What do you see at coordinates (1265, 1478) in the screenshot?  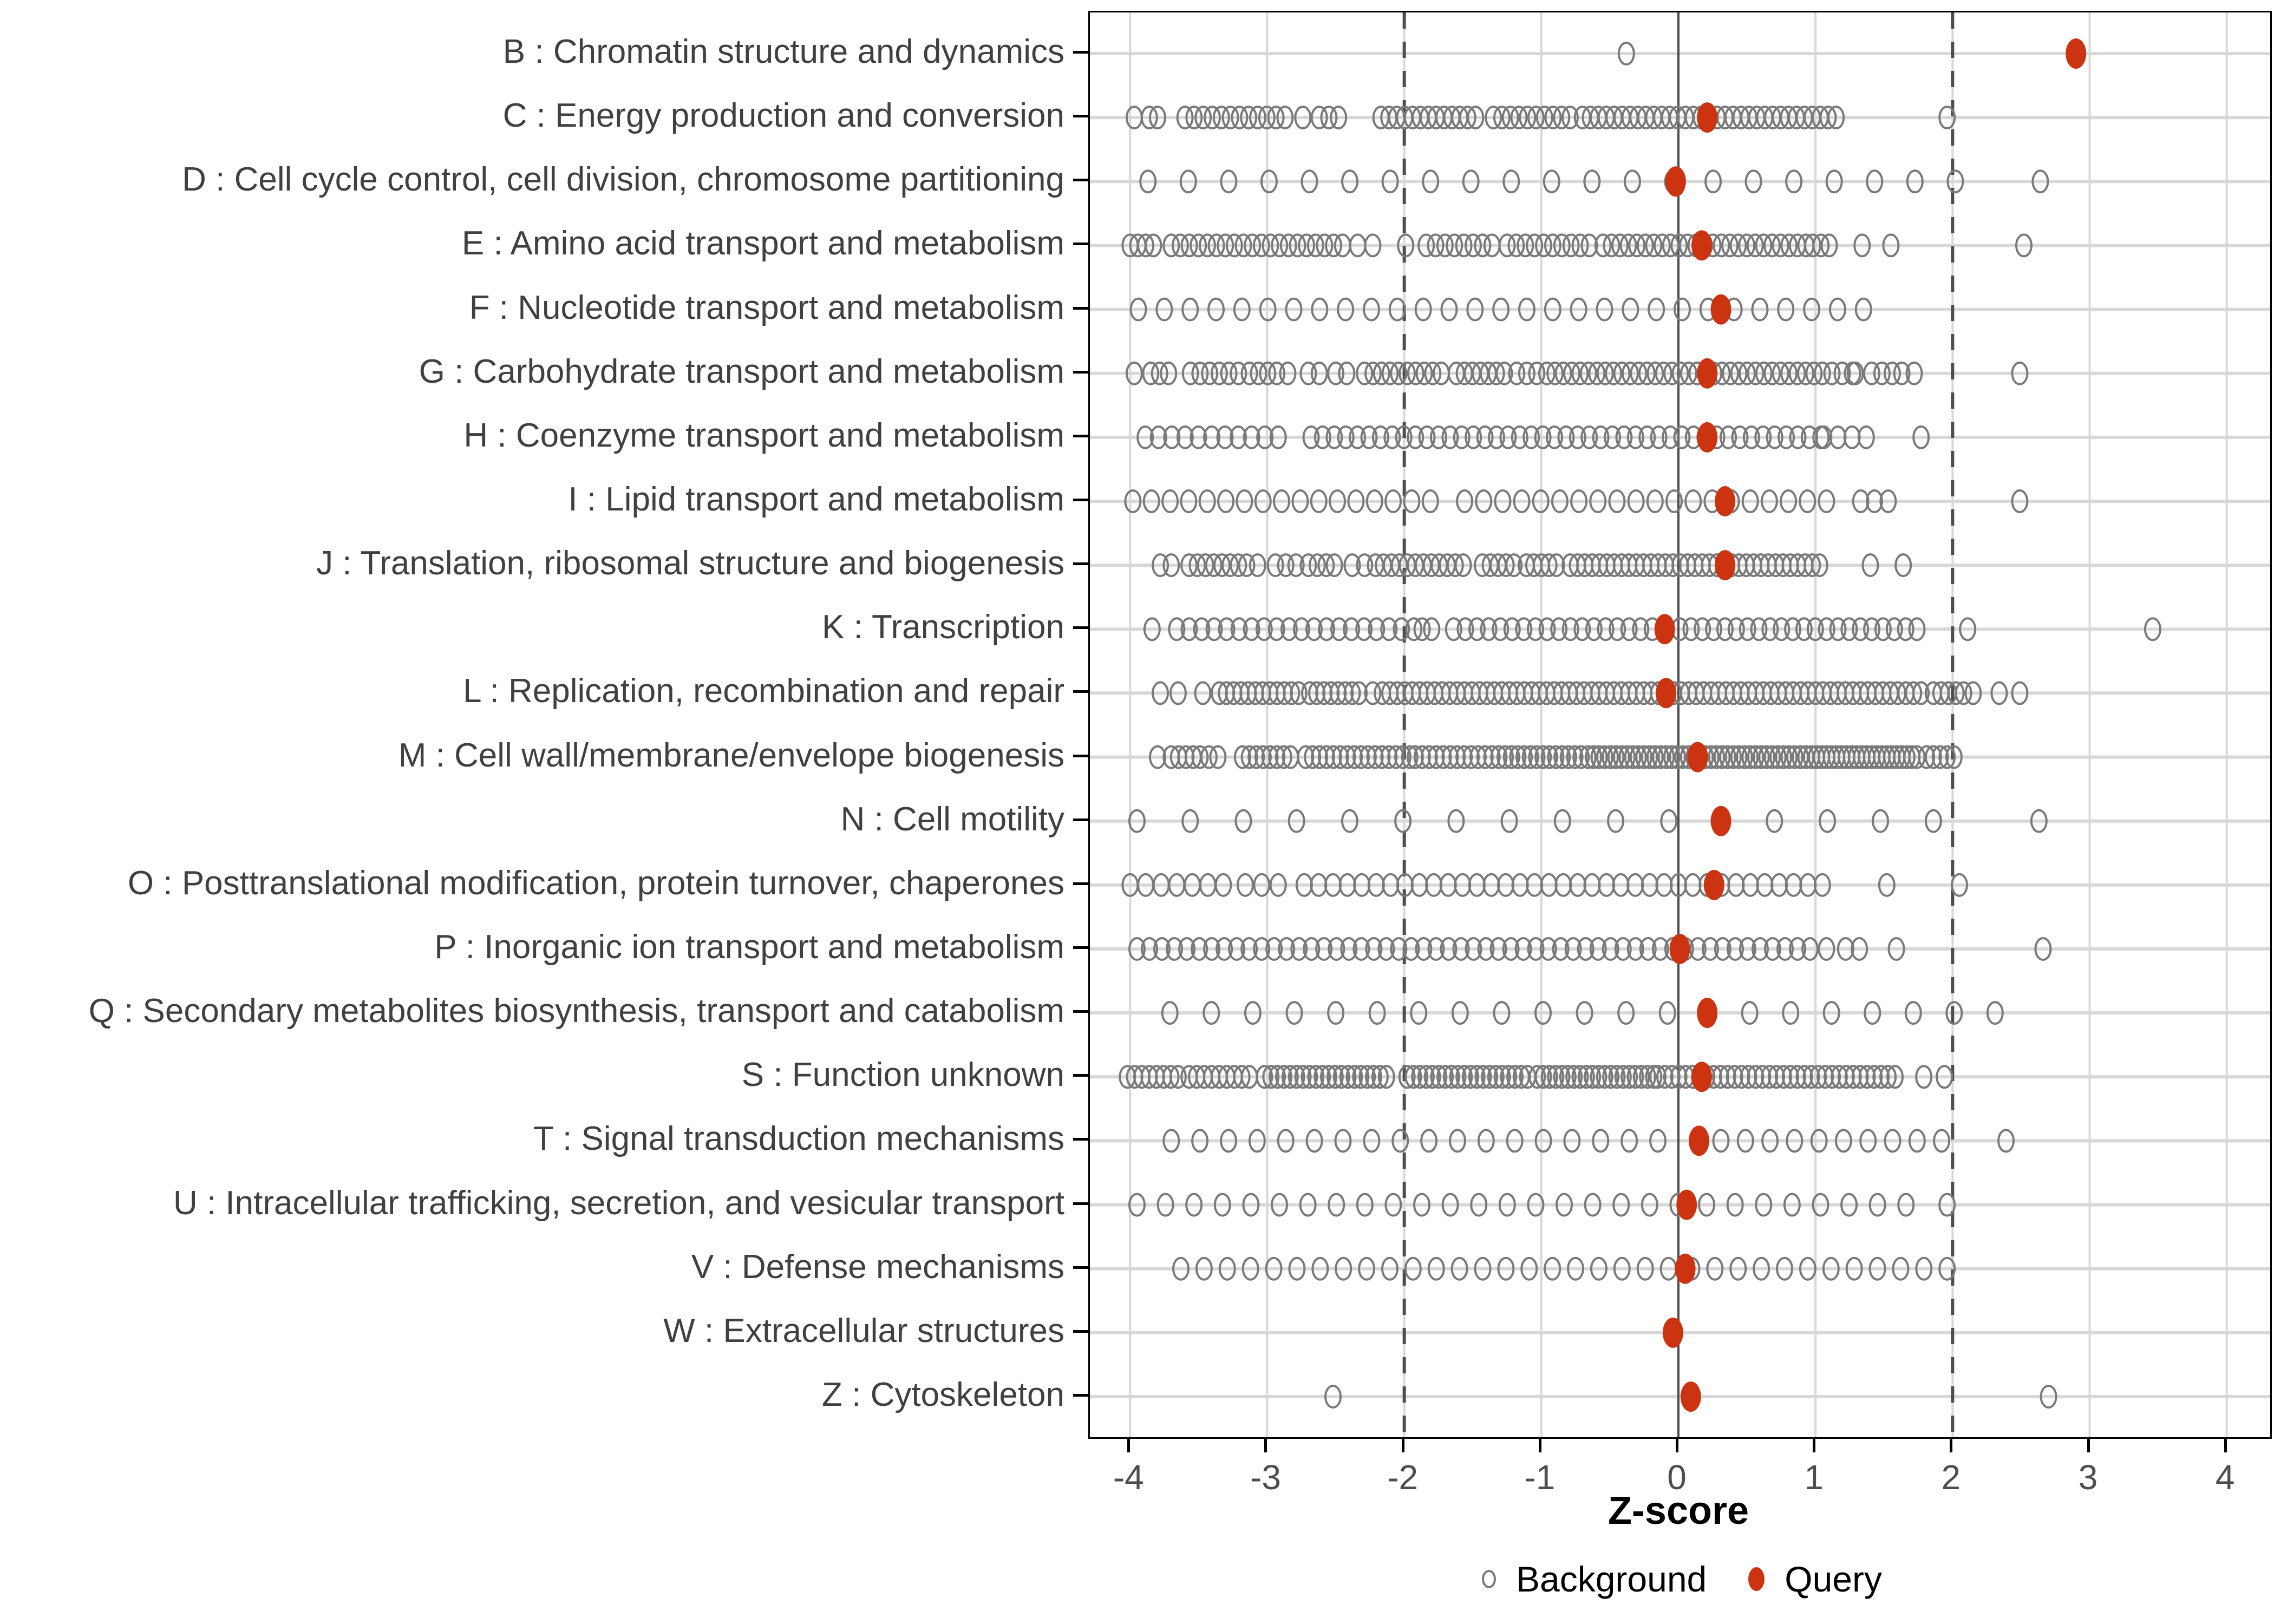 I see `x-tick-label: -3` at bounding box center [1265, 1478].